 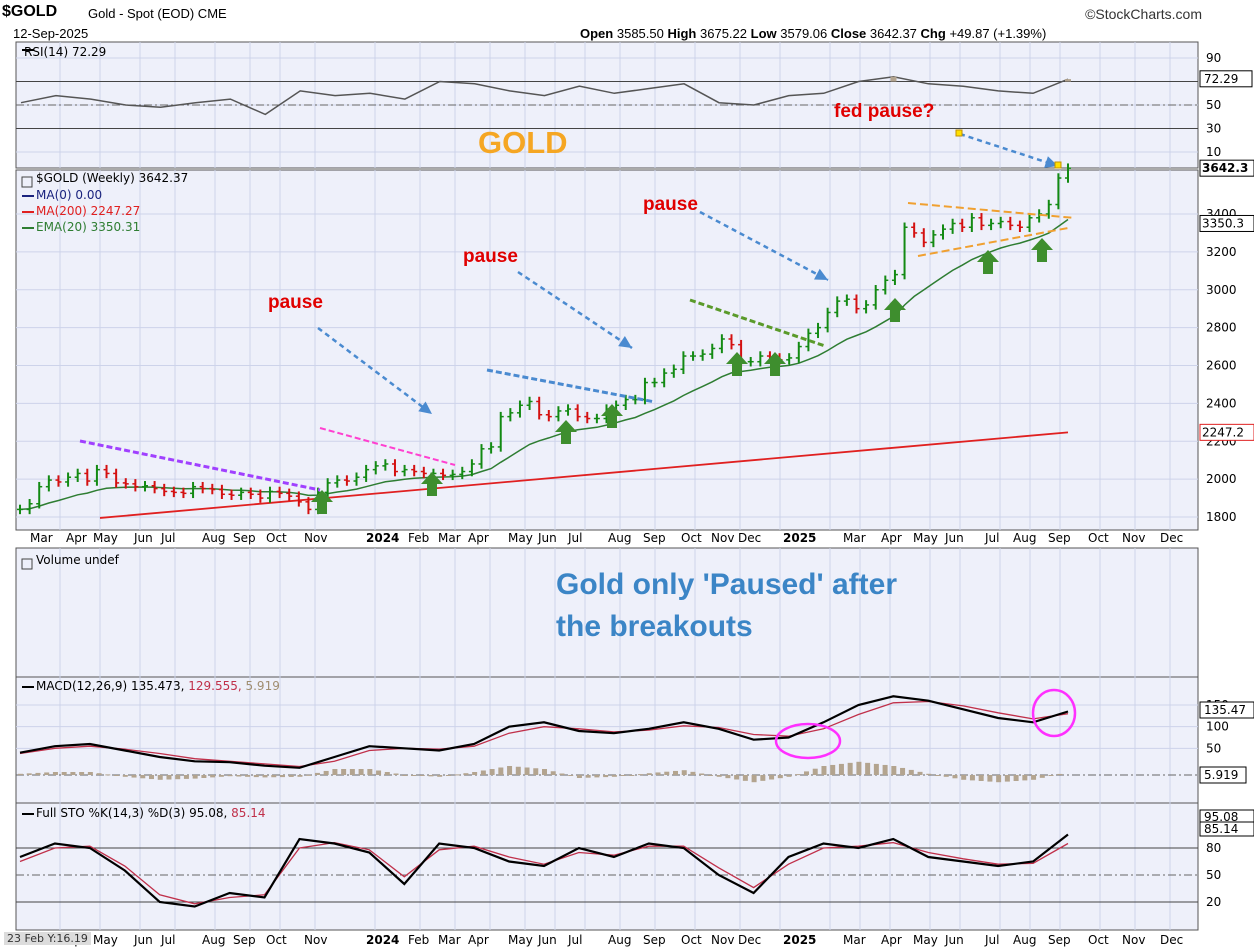 What do you see at coordinates (1221, 829) in the screenshot?
I see `sto-d-current-label: 85.14` at bounding box center [1221, 829].